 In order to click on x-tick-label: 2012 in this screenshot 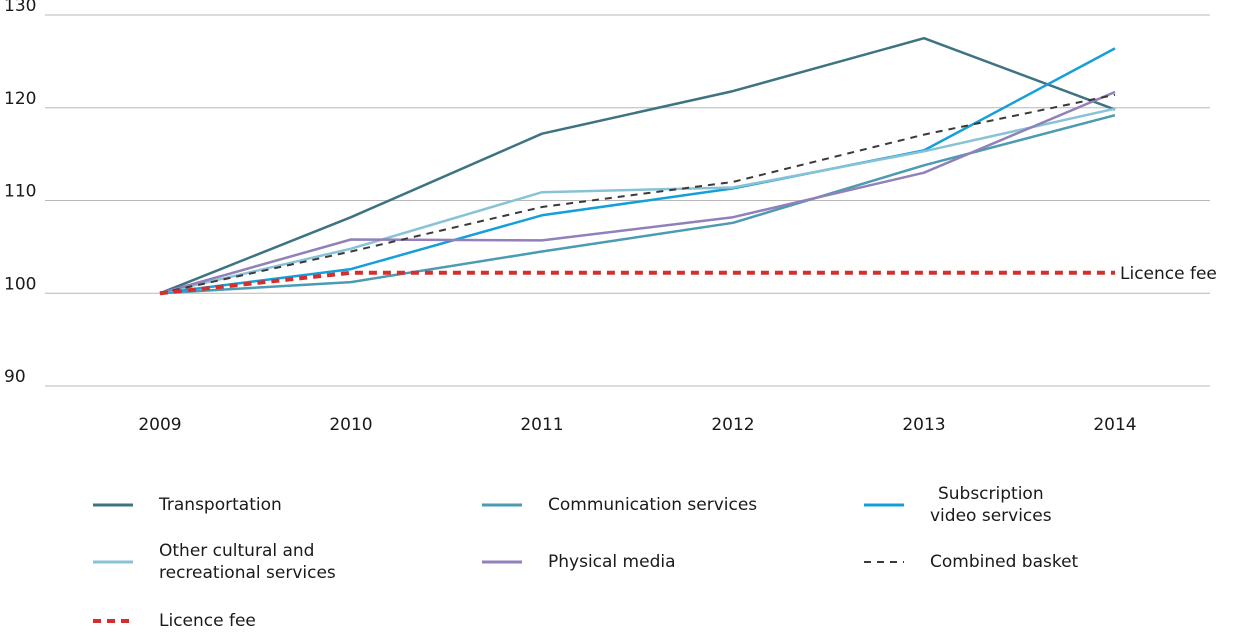, I will do `click(732, 425)`.